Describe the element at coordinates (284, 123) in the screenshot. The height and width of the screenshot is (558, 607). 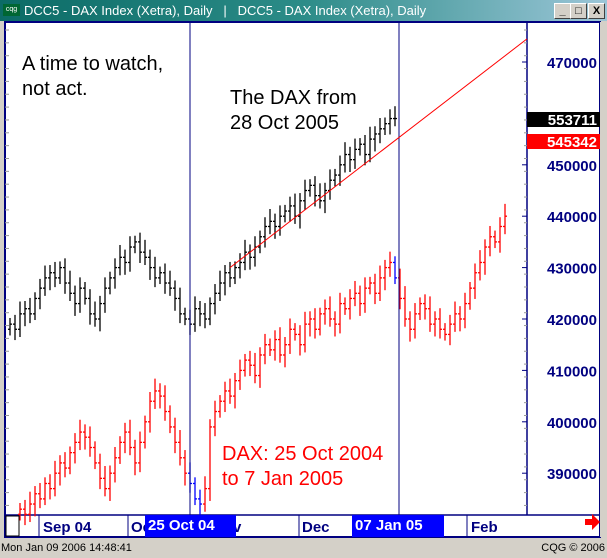
I see `label-2005-line-2: 28 Oct 2005` at that location.